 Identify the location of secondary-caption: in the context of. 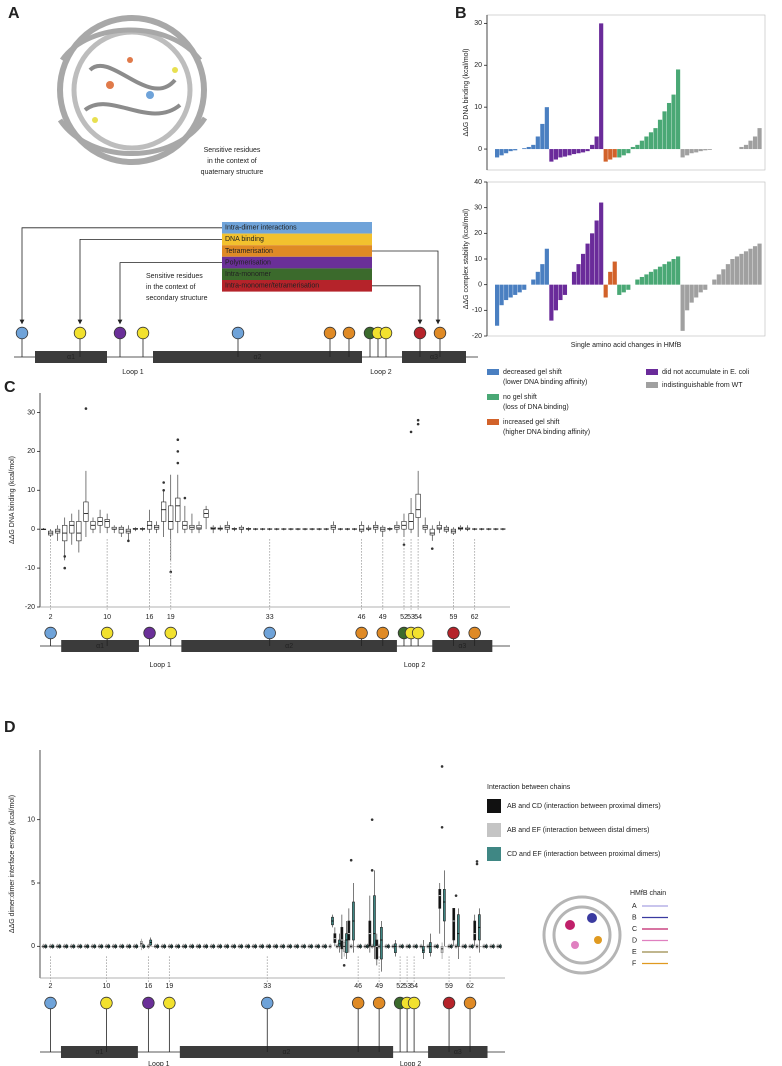
(170, 287).